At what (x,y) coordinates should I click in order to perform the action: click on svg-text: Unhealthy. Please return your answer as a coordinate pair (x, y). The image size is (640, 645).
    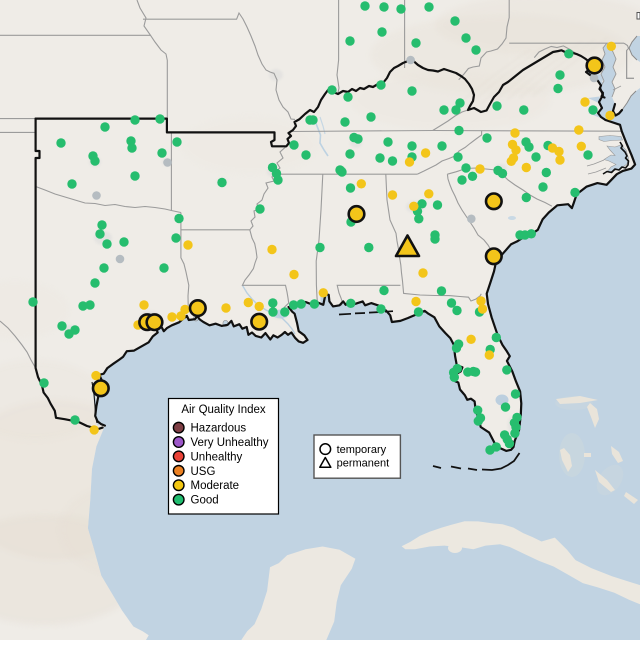
    Looking at the image, I should click on (217, 457).